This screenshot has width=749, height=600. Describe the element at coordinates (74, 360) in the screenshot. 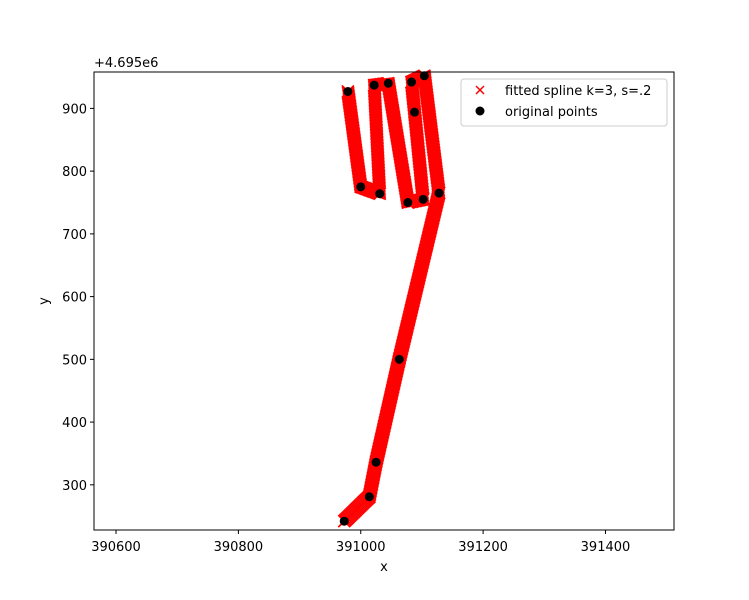

I see `y-tick-label: 500` at that location.